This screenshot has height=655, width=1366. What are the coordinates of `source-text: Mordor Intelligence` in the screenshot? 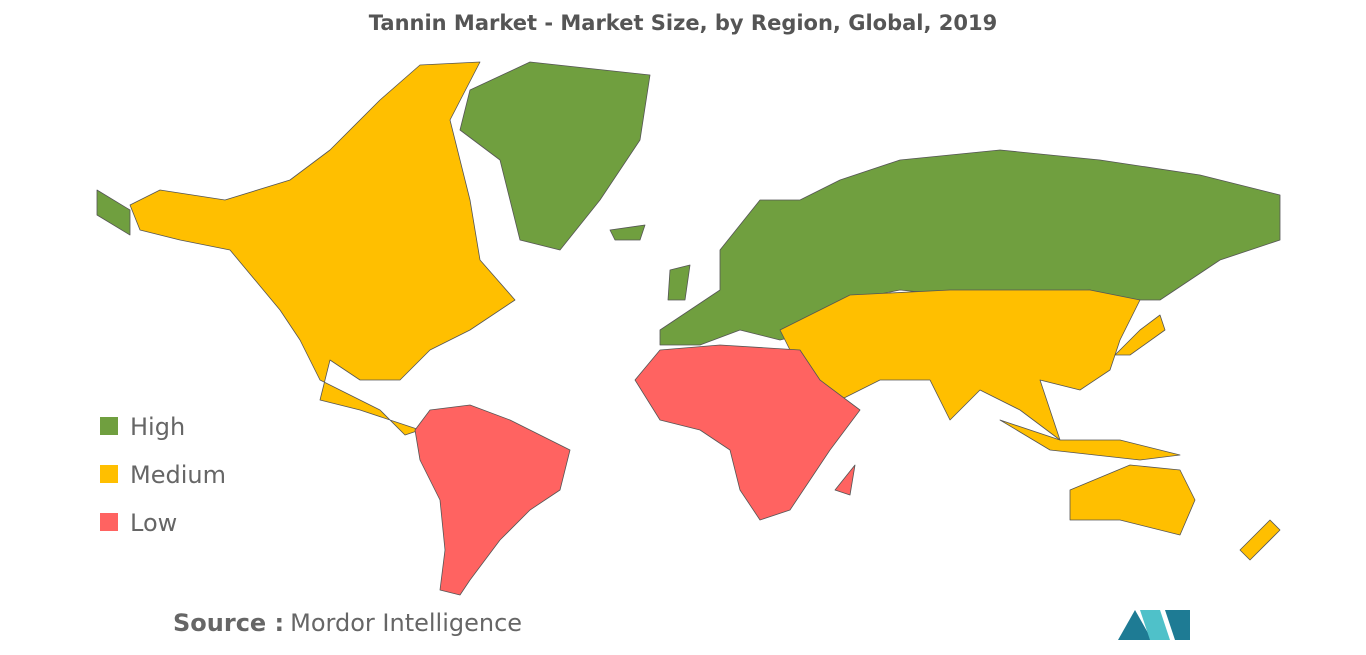 It's located at (406, 623).